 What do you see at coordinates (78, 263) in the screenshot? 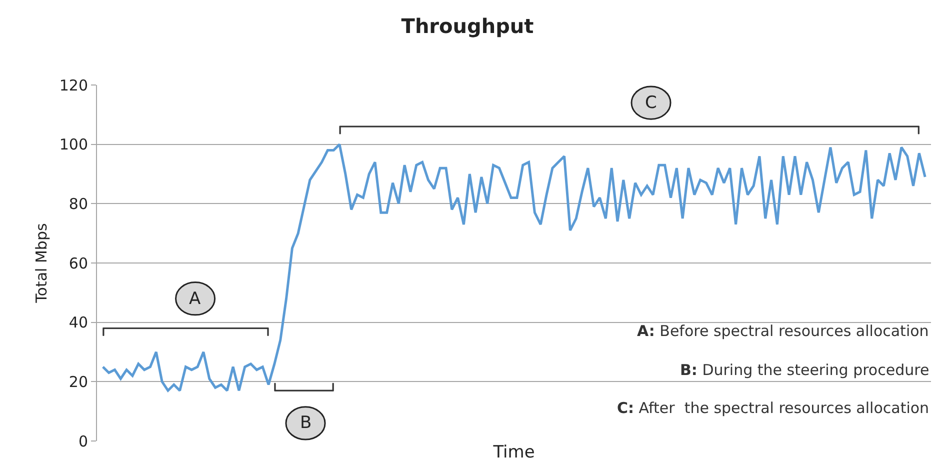
I see `y-tick-label: 60` at bounding box center [78, 263].